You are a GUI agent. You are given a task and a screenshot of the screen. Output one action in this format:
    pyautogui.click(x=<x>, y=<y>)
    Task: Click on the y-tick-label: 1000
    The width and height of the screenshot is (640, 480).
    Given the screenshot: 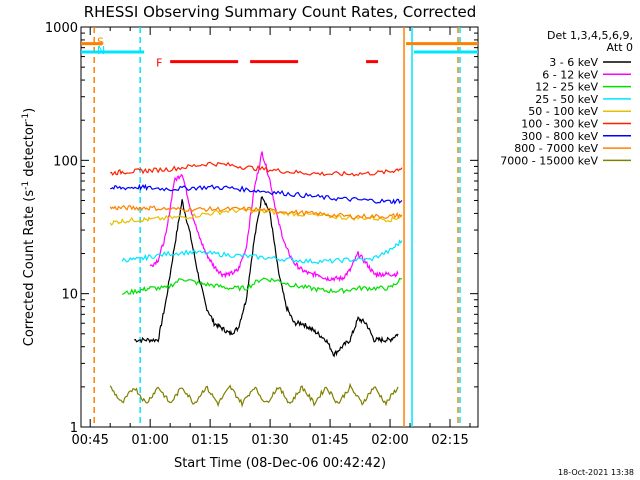 What is the action you would take?
    pyautogui.click(x=61, y=28)
    